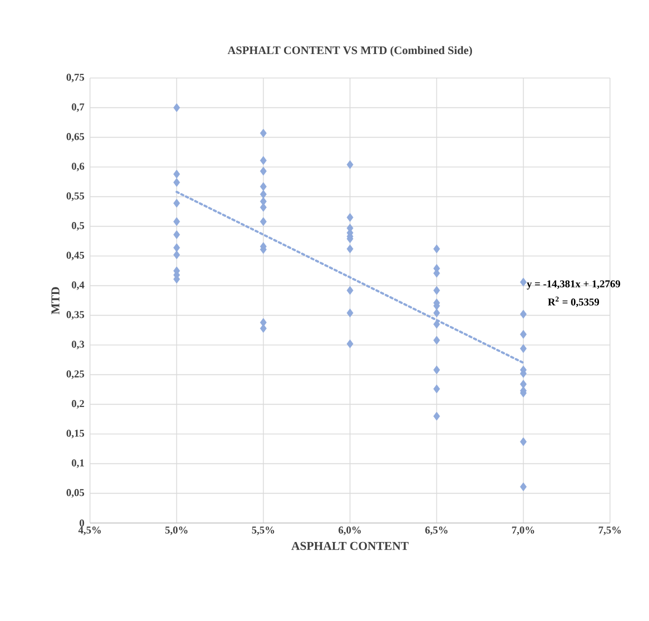 The image size is (649, 621). What do you see at coordinates (89, 531) in the screenshot?
I see `x-tick-label: 4,5%` at bounding box center [89, 531].